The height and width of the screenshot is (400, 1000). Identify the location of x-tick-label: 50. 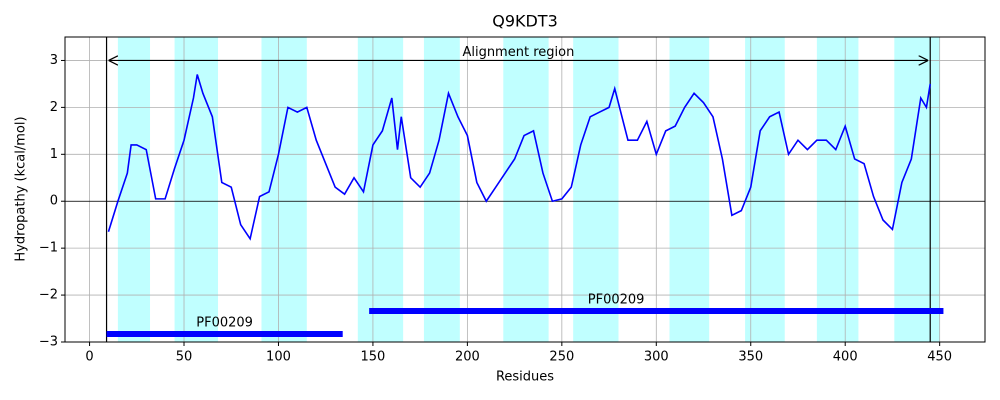
(184, 357).